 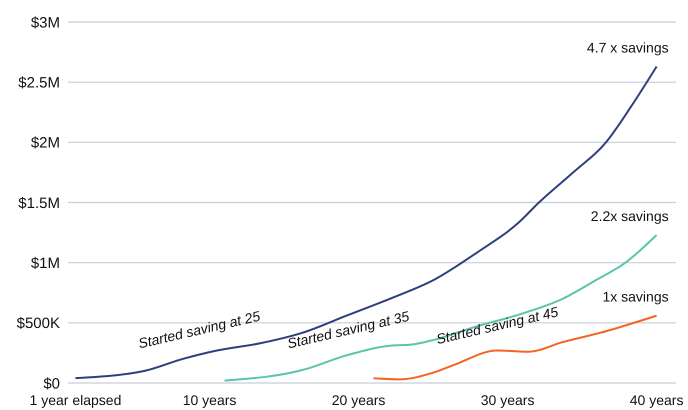 I want to click on annotation: 4.7 x savings, so click(x=627, y=48).